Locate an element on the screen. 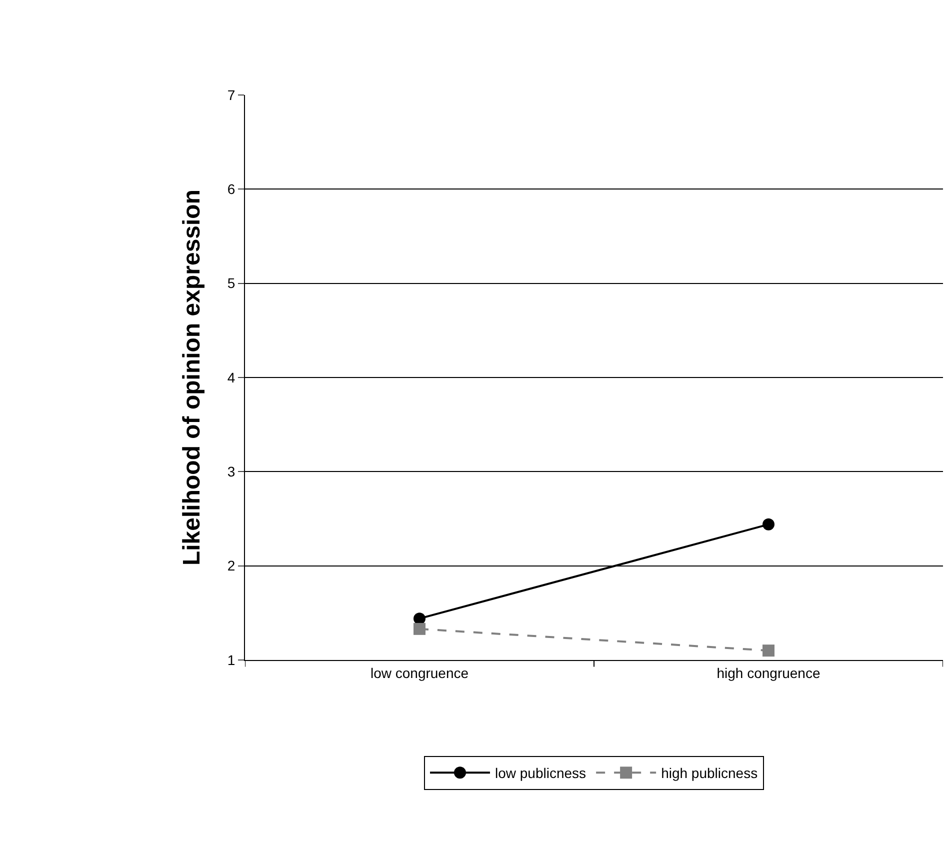  y-tick-label: 3 is located at coordinates (231, 472).